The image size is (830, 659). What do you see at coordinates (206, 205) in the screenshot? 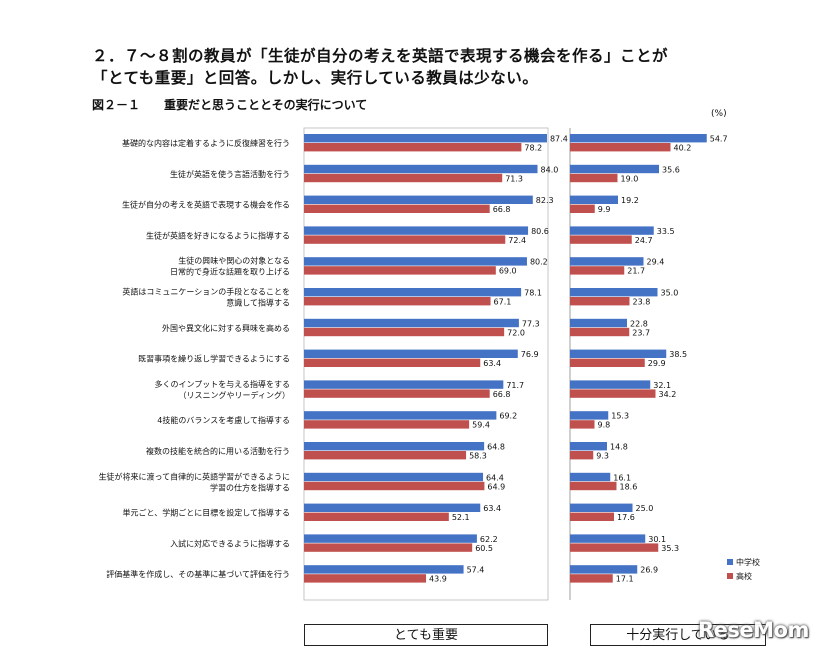
I see `category-label: 生徒が自分の考えを英語で表現する機会を作る` at bounding box center [206, 205].